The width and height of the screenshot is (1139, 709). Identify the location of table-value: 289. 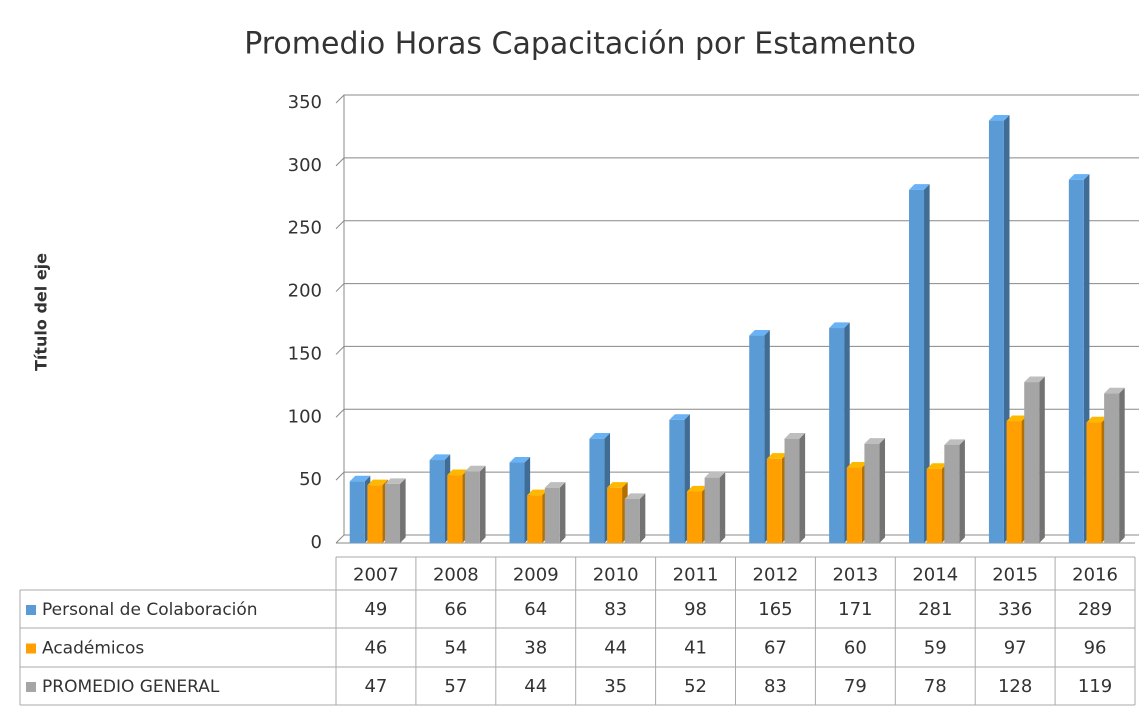
(1095, 609).